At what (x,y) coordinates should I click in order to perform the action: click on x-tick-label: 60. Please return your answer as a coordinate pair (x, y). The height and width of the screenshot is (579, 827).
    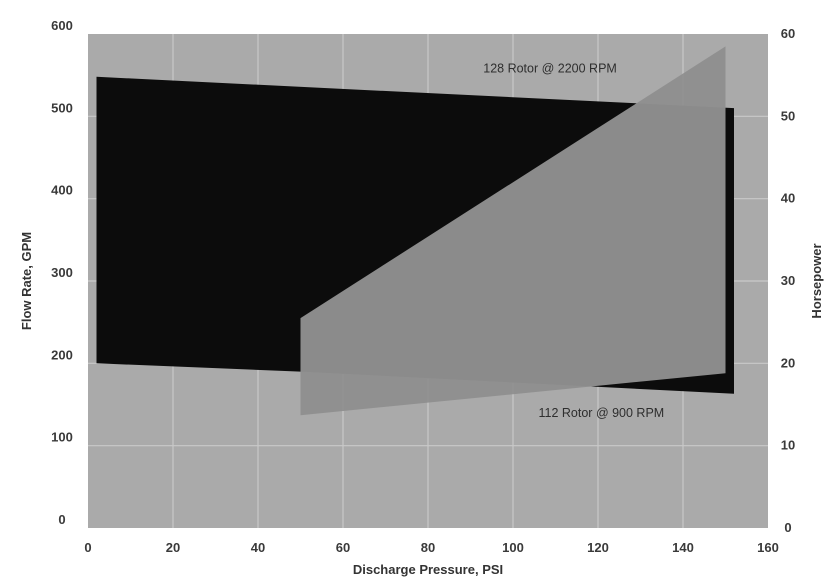
    Looking at the image, I should click on (343, 547).